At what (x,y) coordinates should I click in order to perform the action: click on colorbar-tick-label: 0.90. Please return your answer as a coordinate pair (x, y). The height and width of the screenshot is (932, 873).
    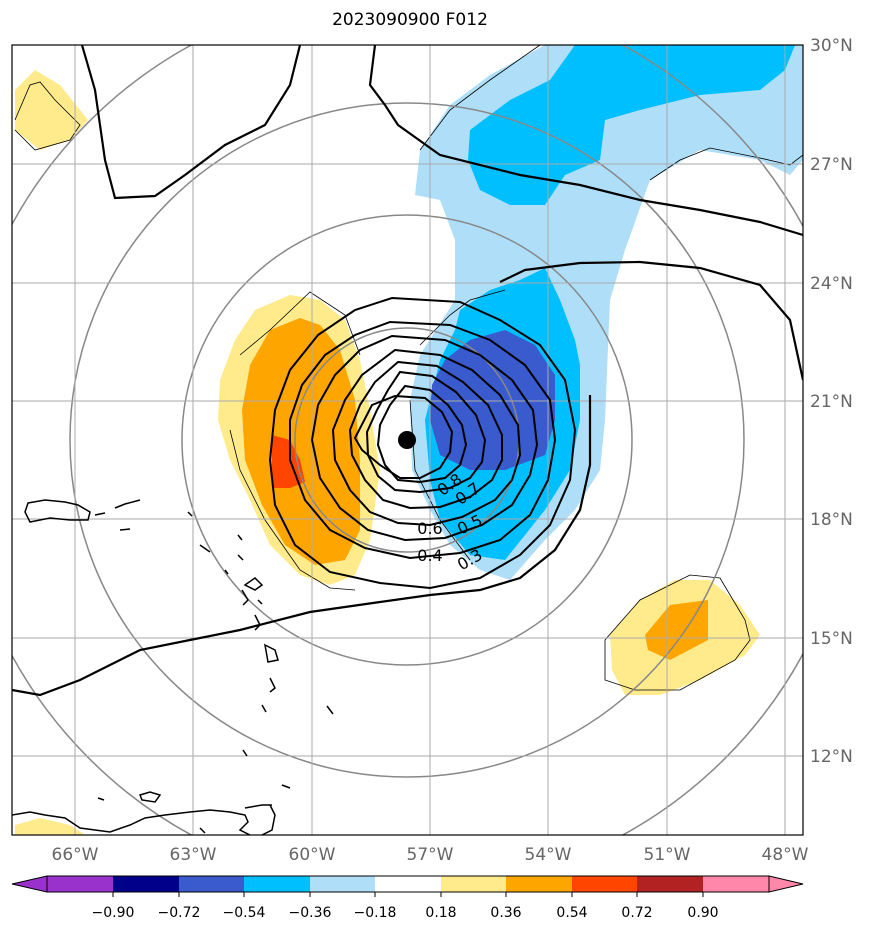
    Looking at the image, I should click on (702, 913).